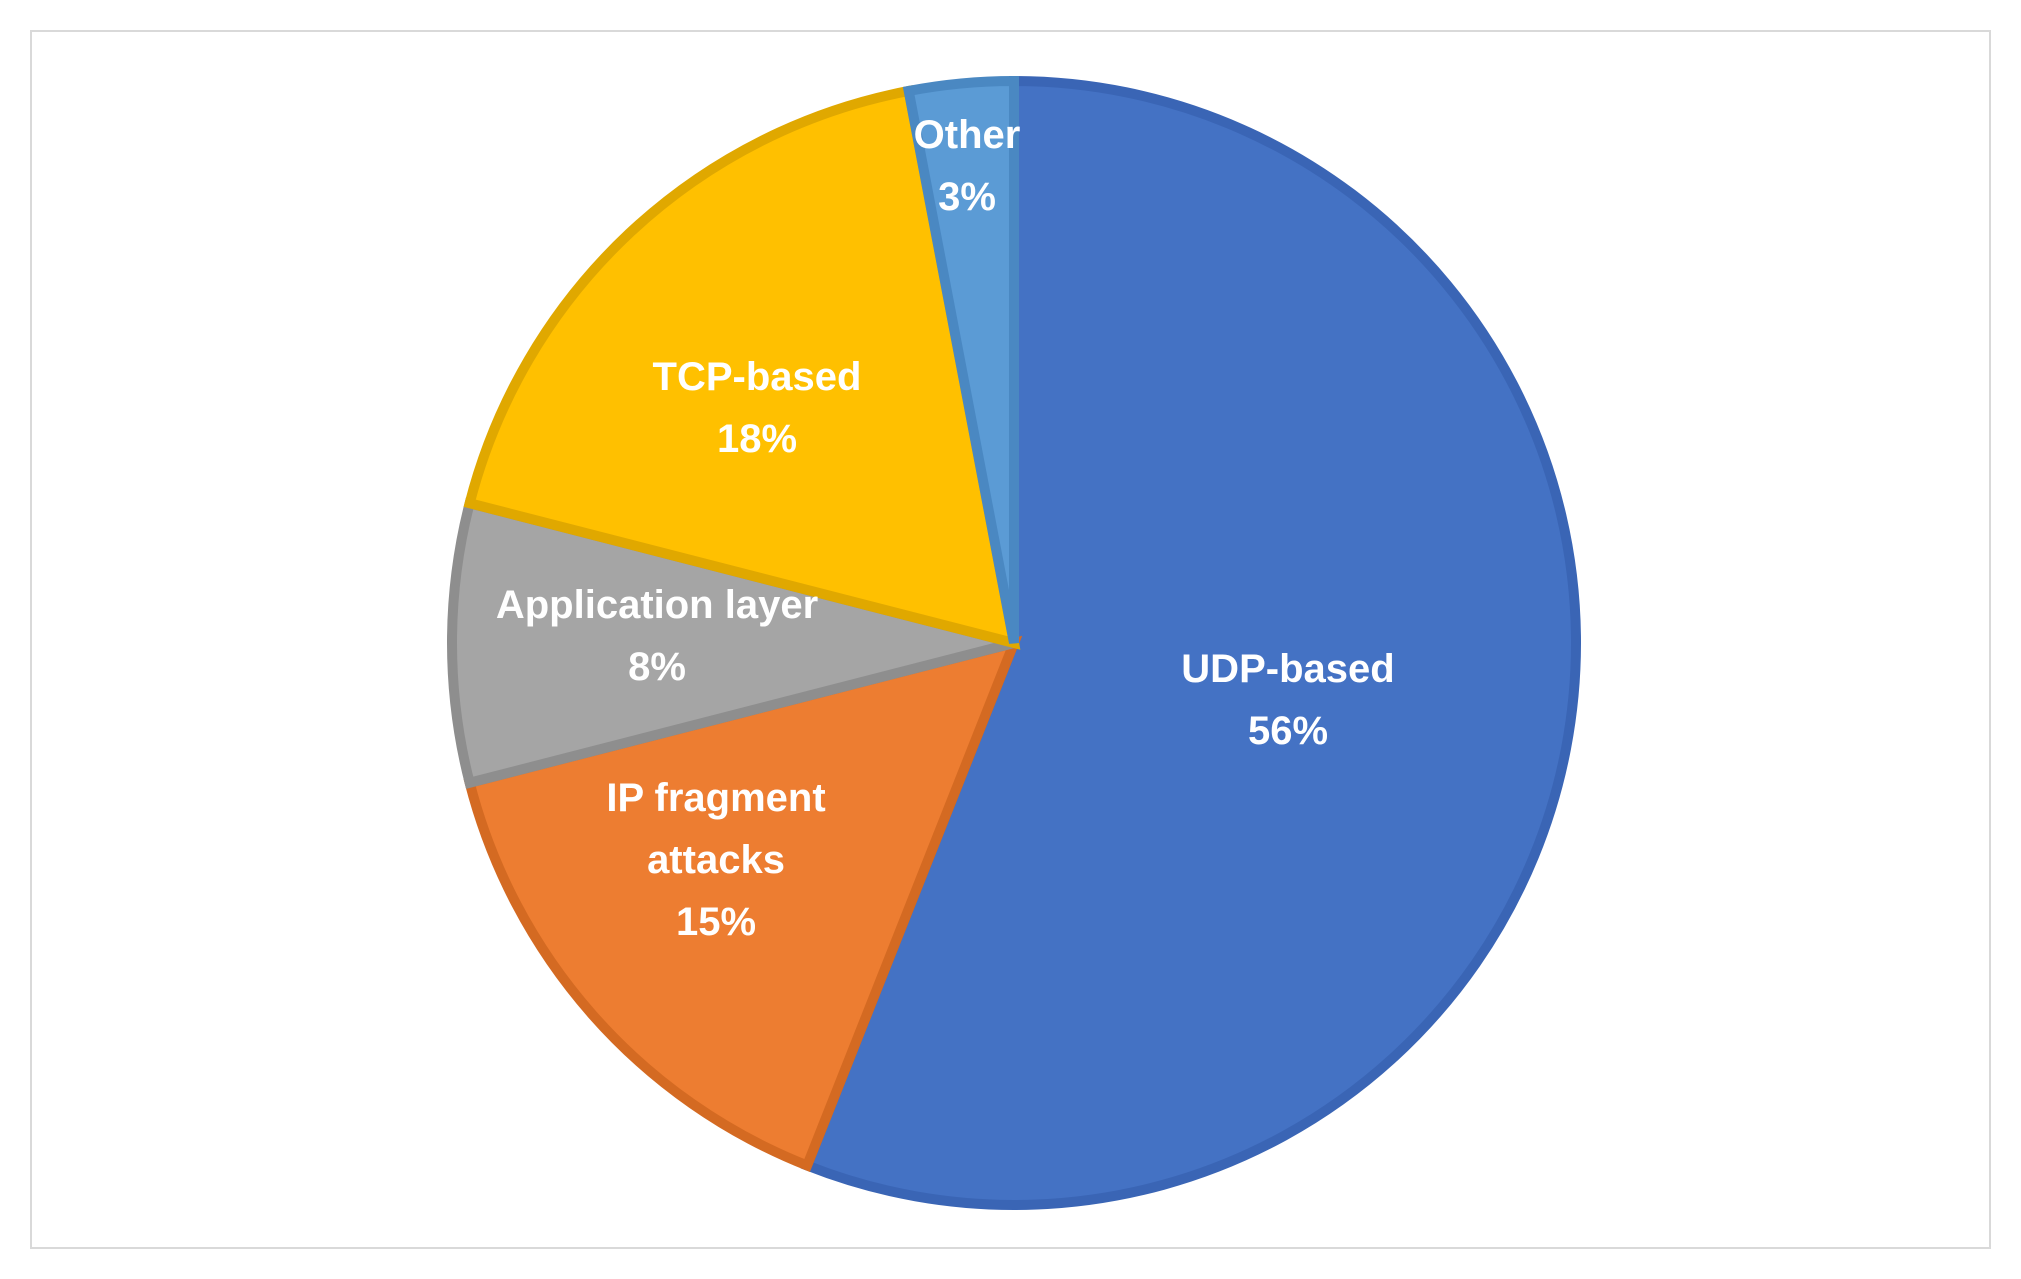  I want to click on pie-slice-application-layer, so click(731, 643).